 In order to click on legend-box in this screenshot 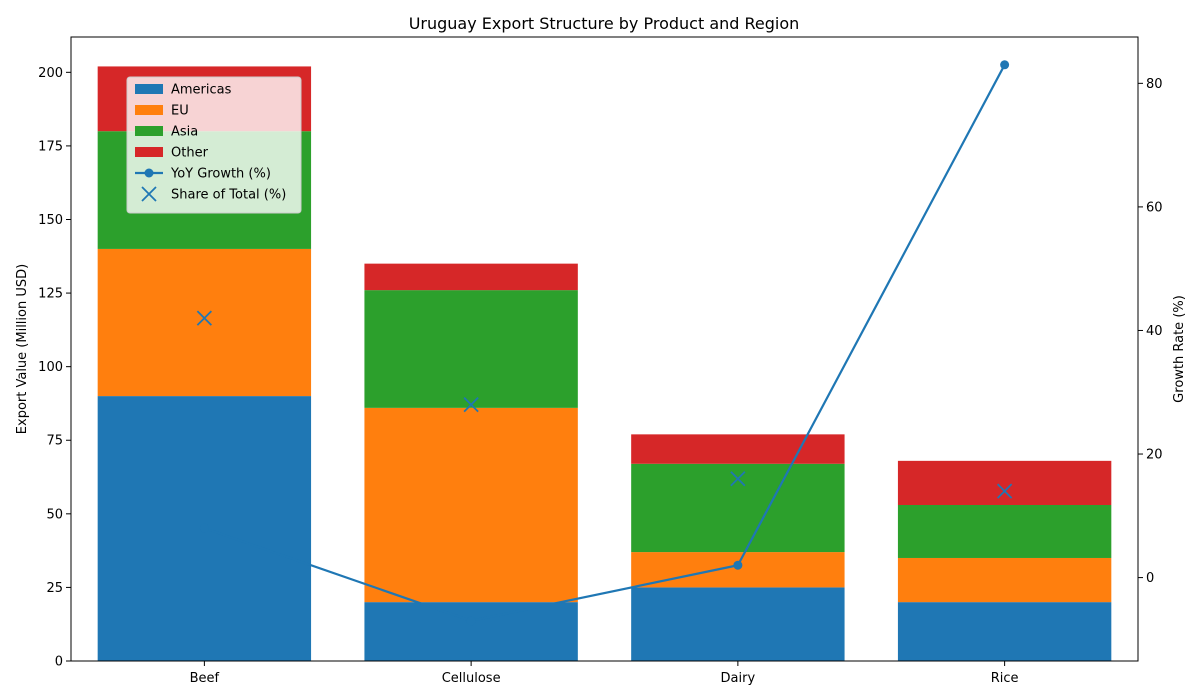, I will do `click(214, 145)`.